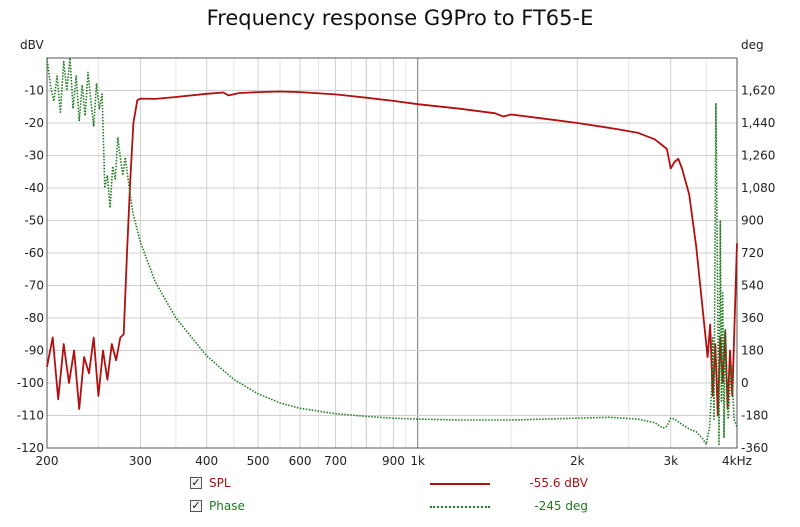 The width and height of the screenshot is (800, 527). I want to click on x-tick-label: 500, so click(258, 461).